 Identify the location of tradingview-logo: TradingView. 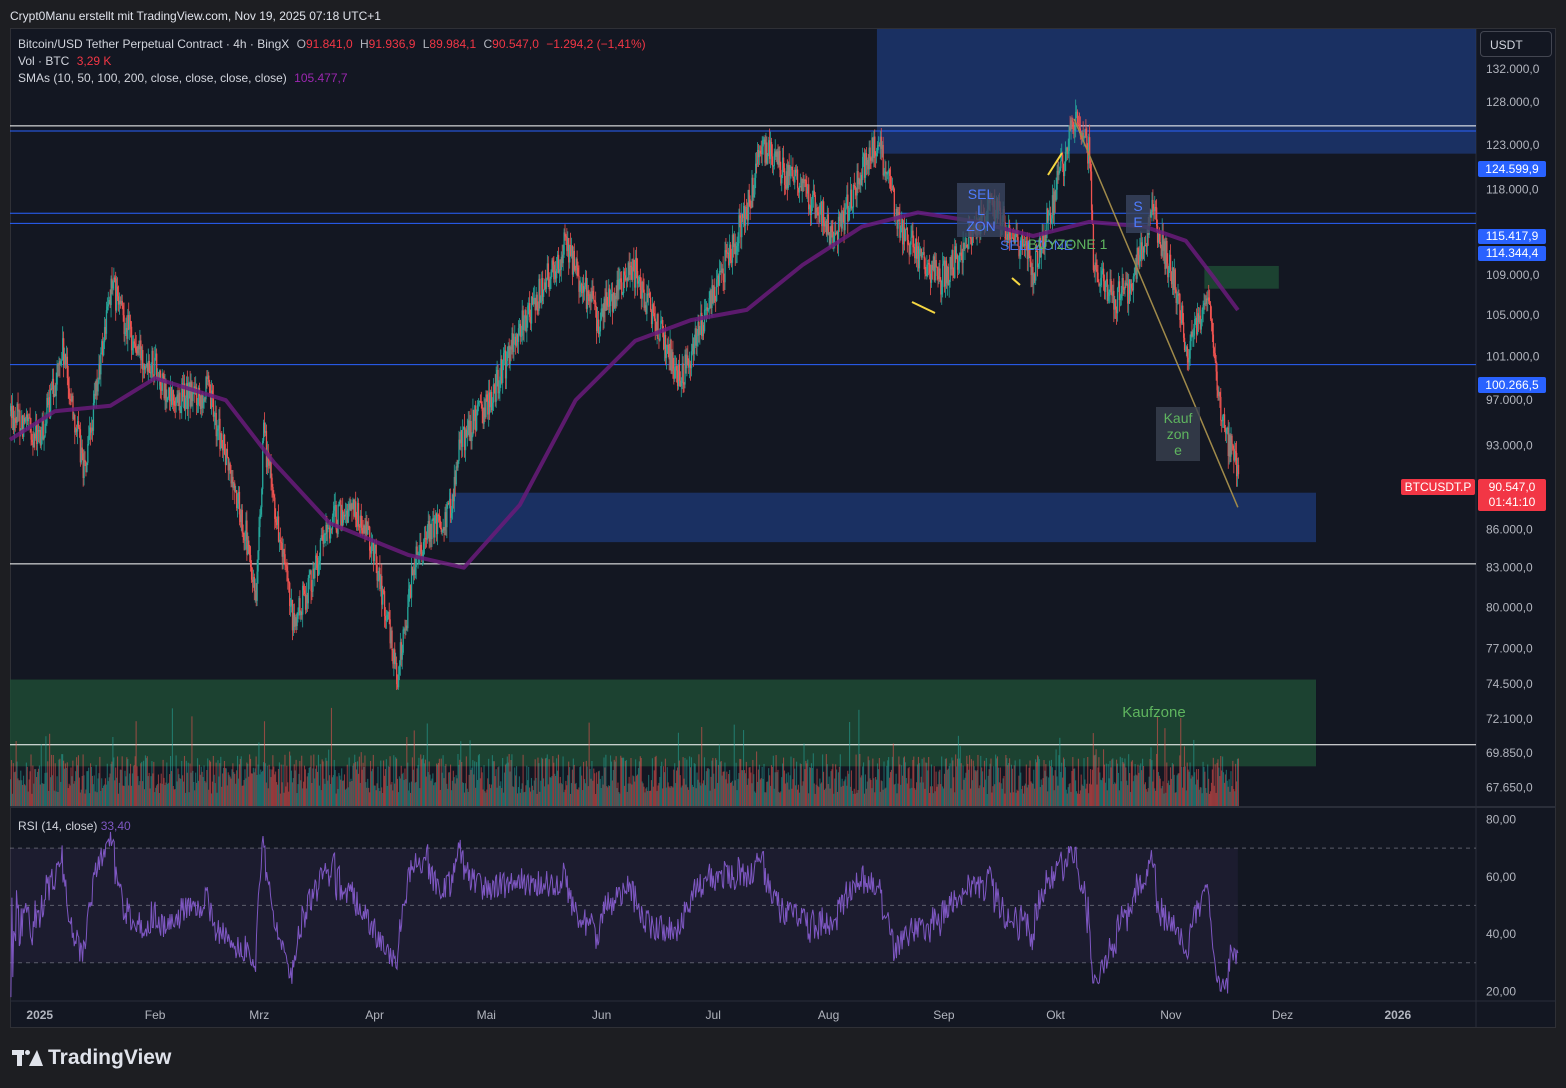
(91, 1058).